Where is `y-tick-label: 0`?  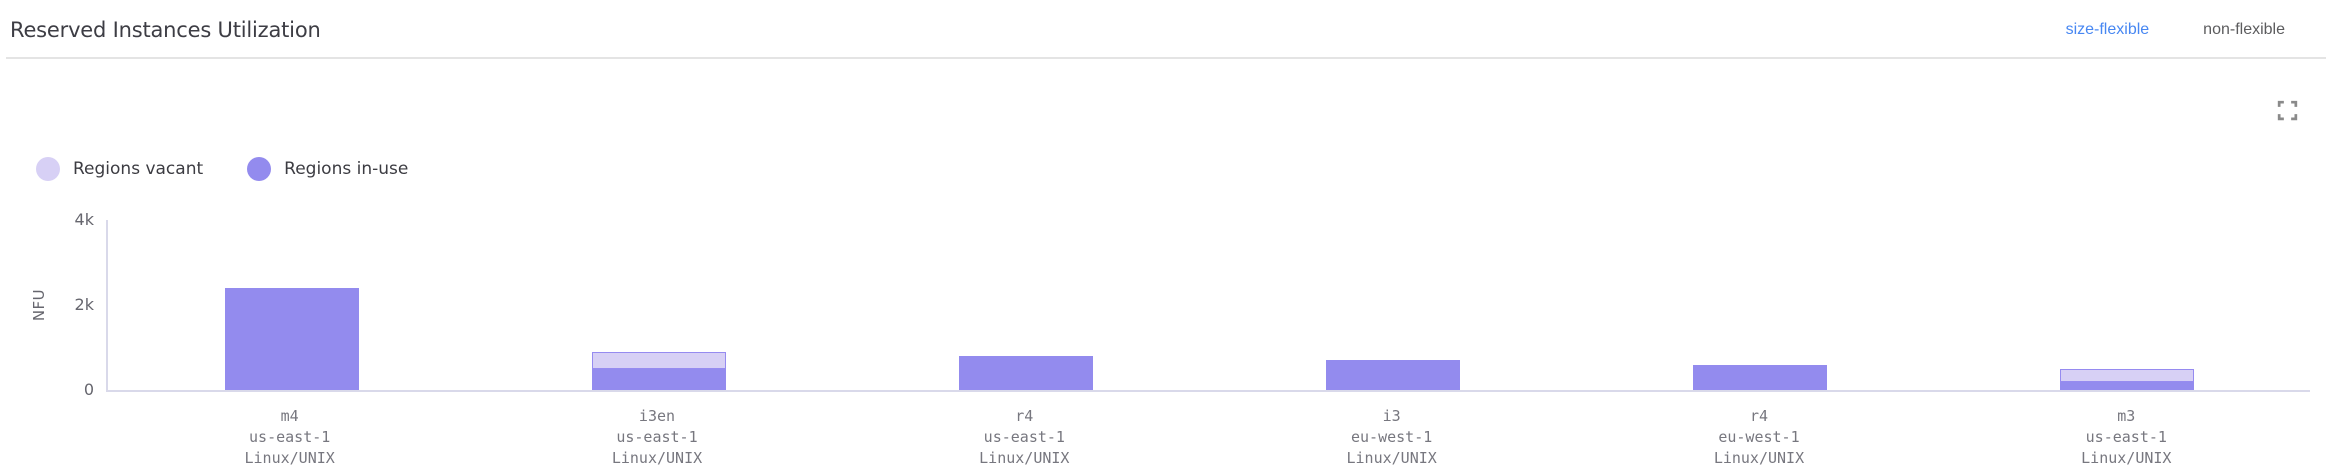
y-tick-label: 0 is located at coordinates (88, 389).